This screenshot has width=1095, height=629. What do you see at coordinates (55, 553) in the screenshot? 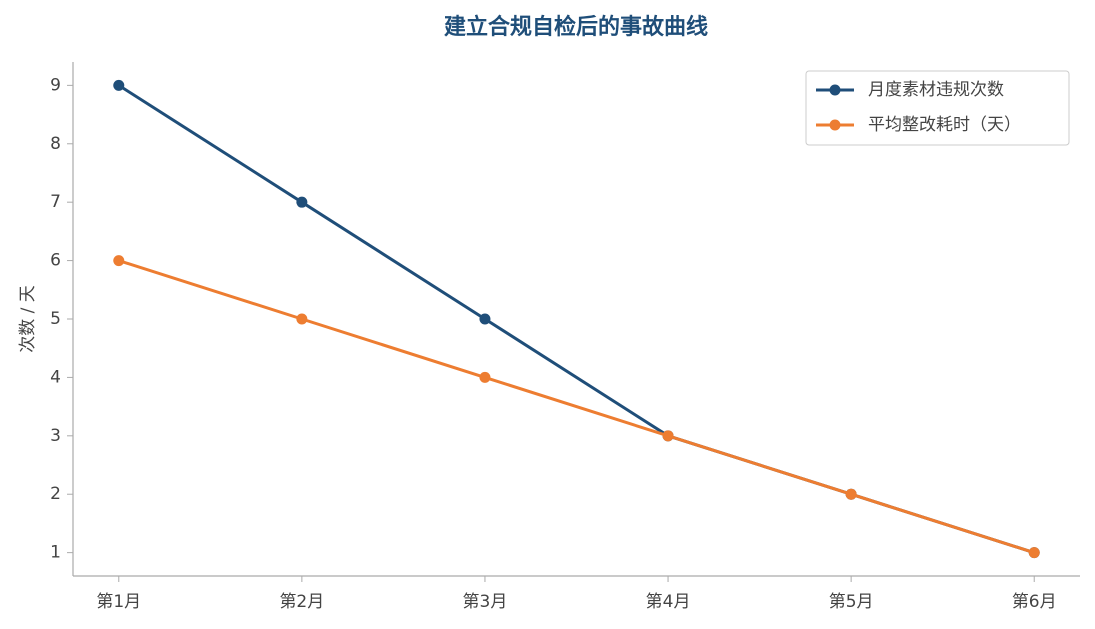
I see `y-tick-label: 1` at bounding box center [55, 553].